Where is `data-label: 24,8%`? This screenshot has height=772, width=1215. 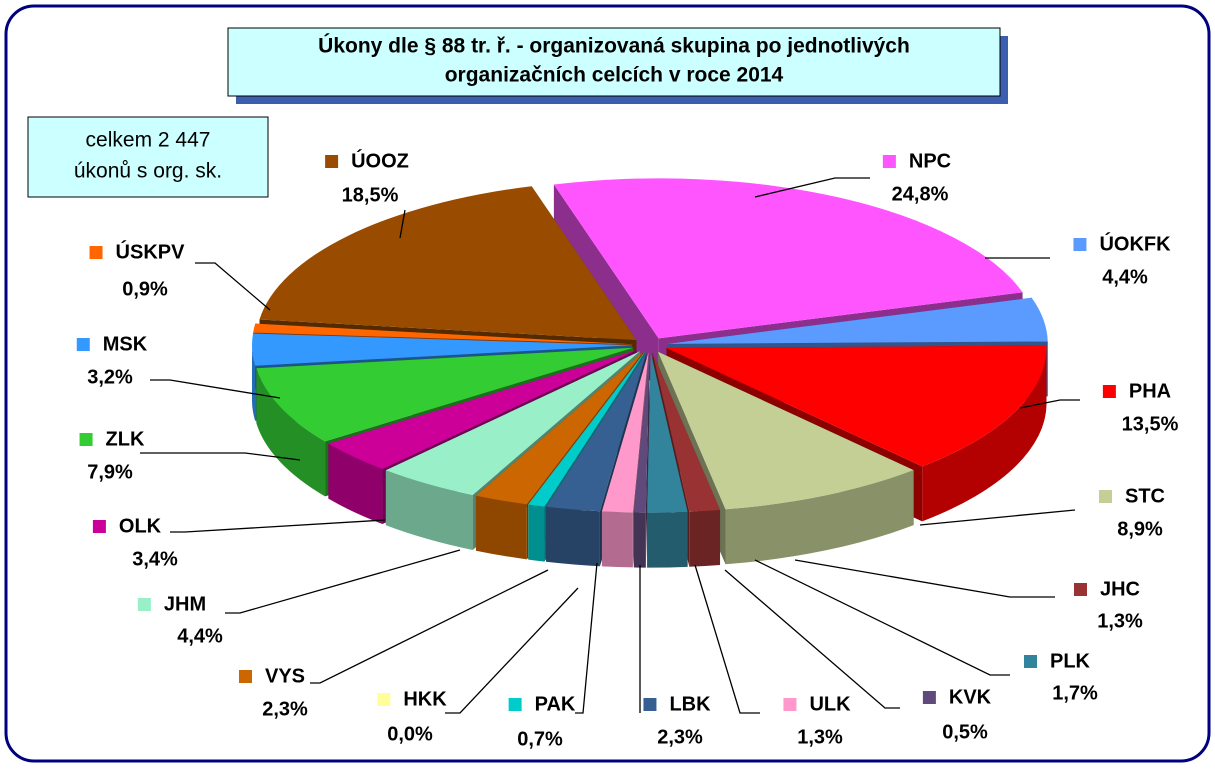
data-label: 24,8% is located at coordinates (920, 194).